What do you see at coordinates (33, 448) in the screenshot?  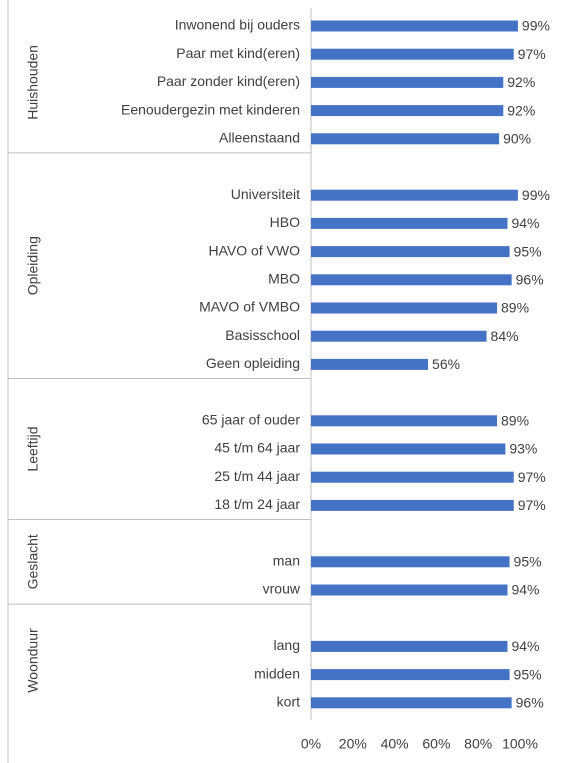 I see `group-label: Leeftijd` at bounding box center [33, 448].